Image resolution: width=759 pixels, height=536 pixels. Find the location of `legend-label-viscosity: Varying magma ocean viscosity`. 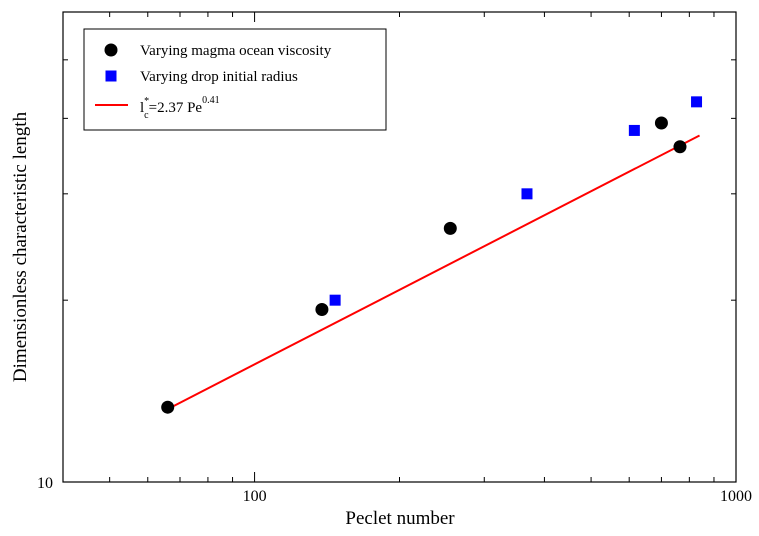

legend-label-viscosity: Varying magma ocean viscosity is located at coordinates (236, 51).